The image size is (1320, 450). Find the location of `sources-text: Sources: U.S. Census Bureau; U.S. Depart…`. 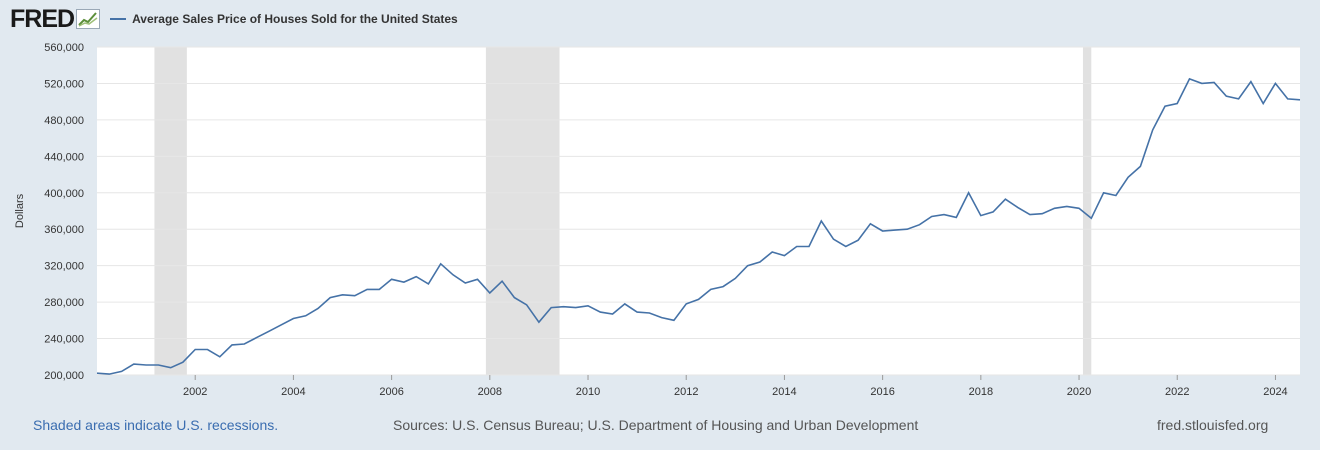

sources-text: Sources: U.S. Census Bureau; U.S. Depart… is located at coordinates (656, 425).